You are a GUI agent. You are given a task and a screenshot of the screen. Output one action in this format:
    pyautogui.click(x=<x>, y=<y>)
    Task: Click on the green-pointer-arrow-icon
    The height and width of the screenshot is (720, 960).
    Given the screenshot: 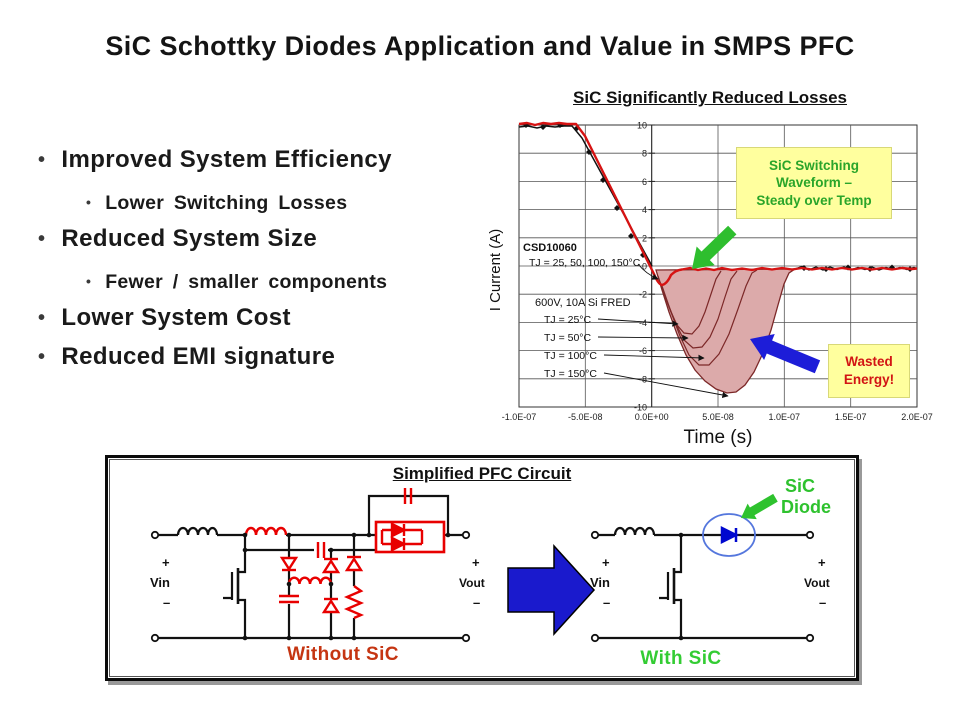 What is the action you would take?
    pyautogui.click(x=759, y=506)
    